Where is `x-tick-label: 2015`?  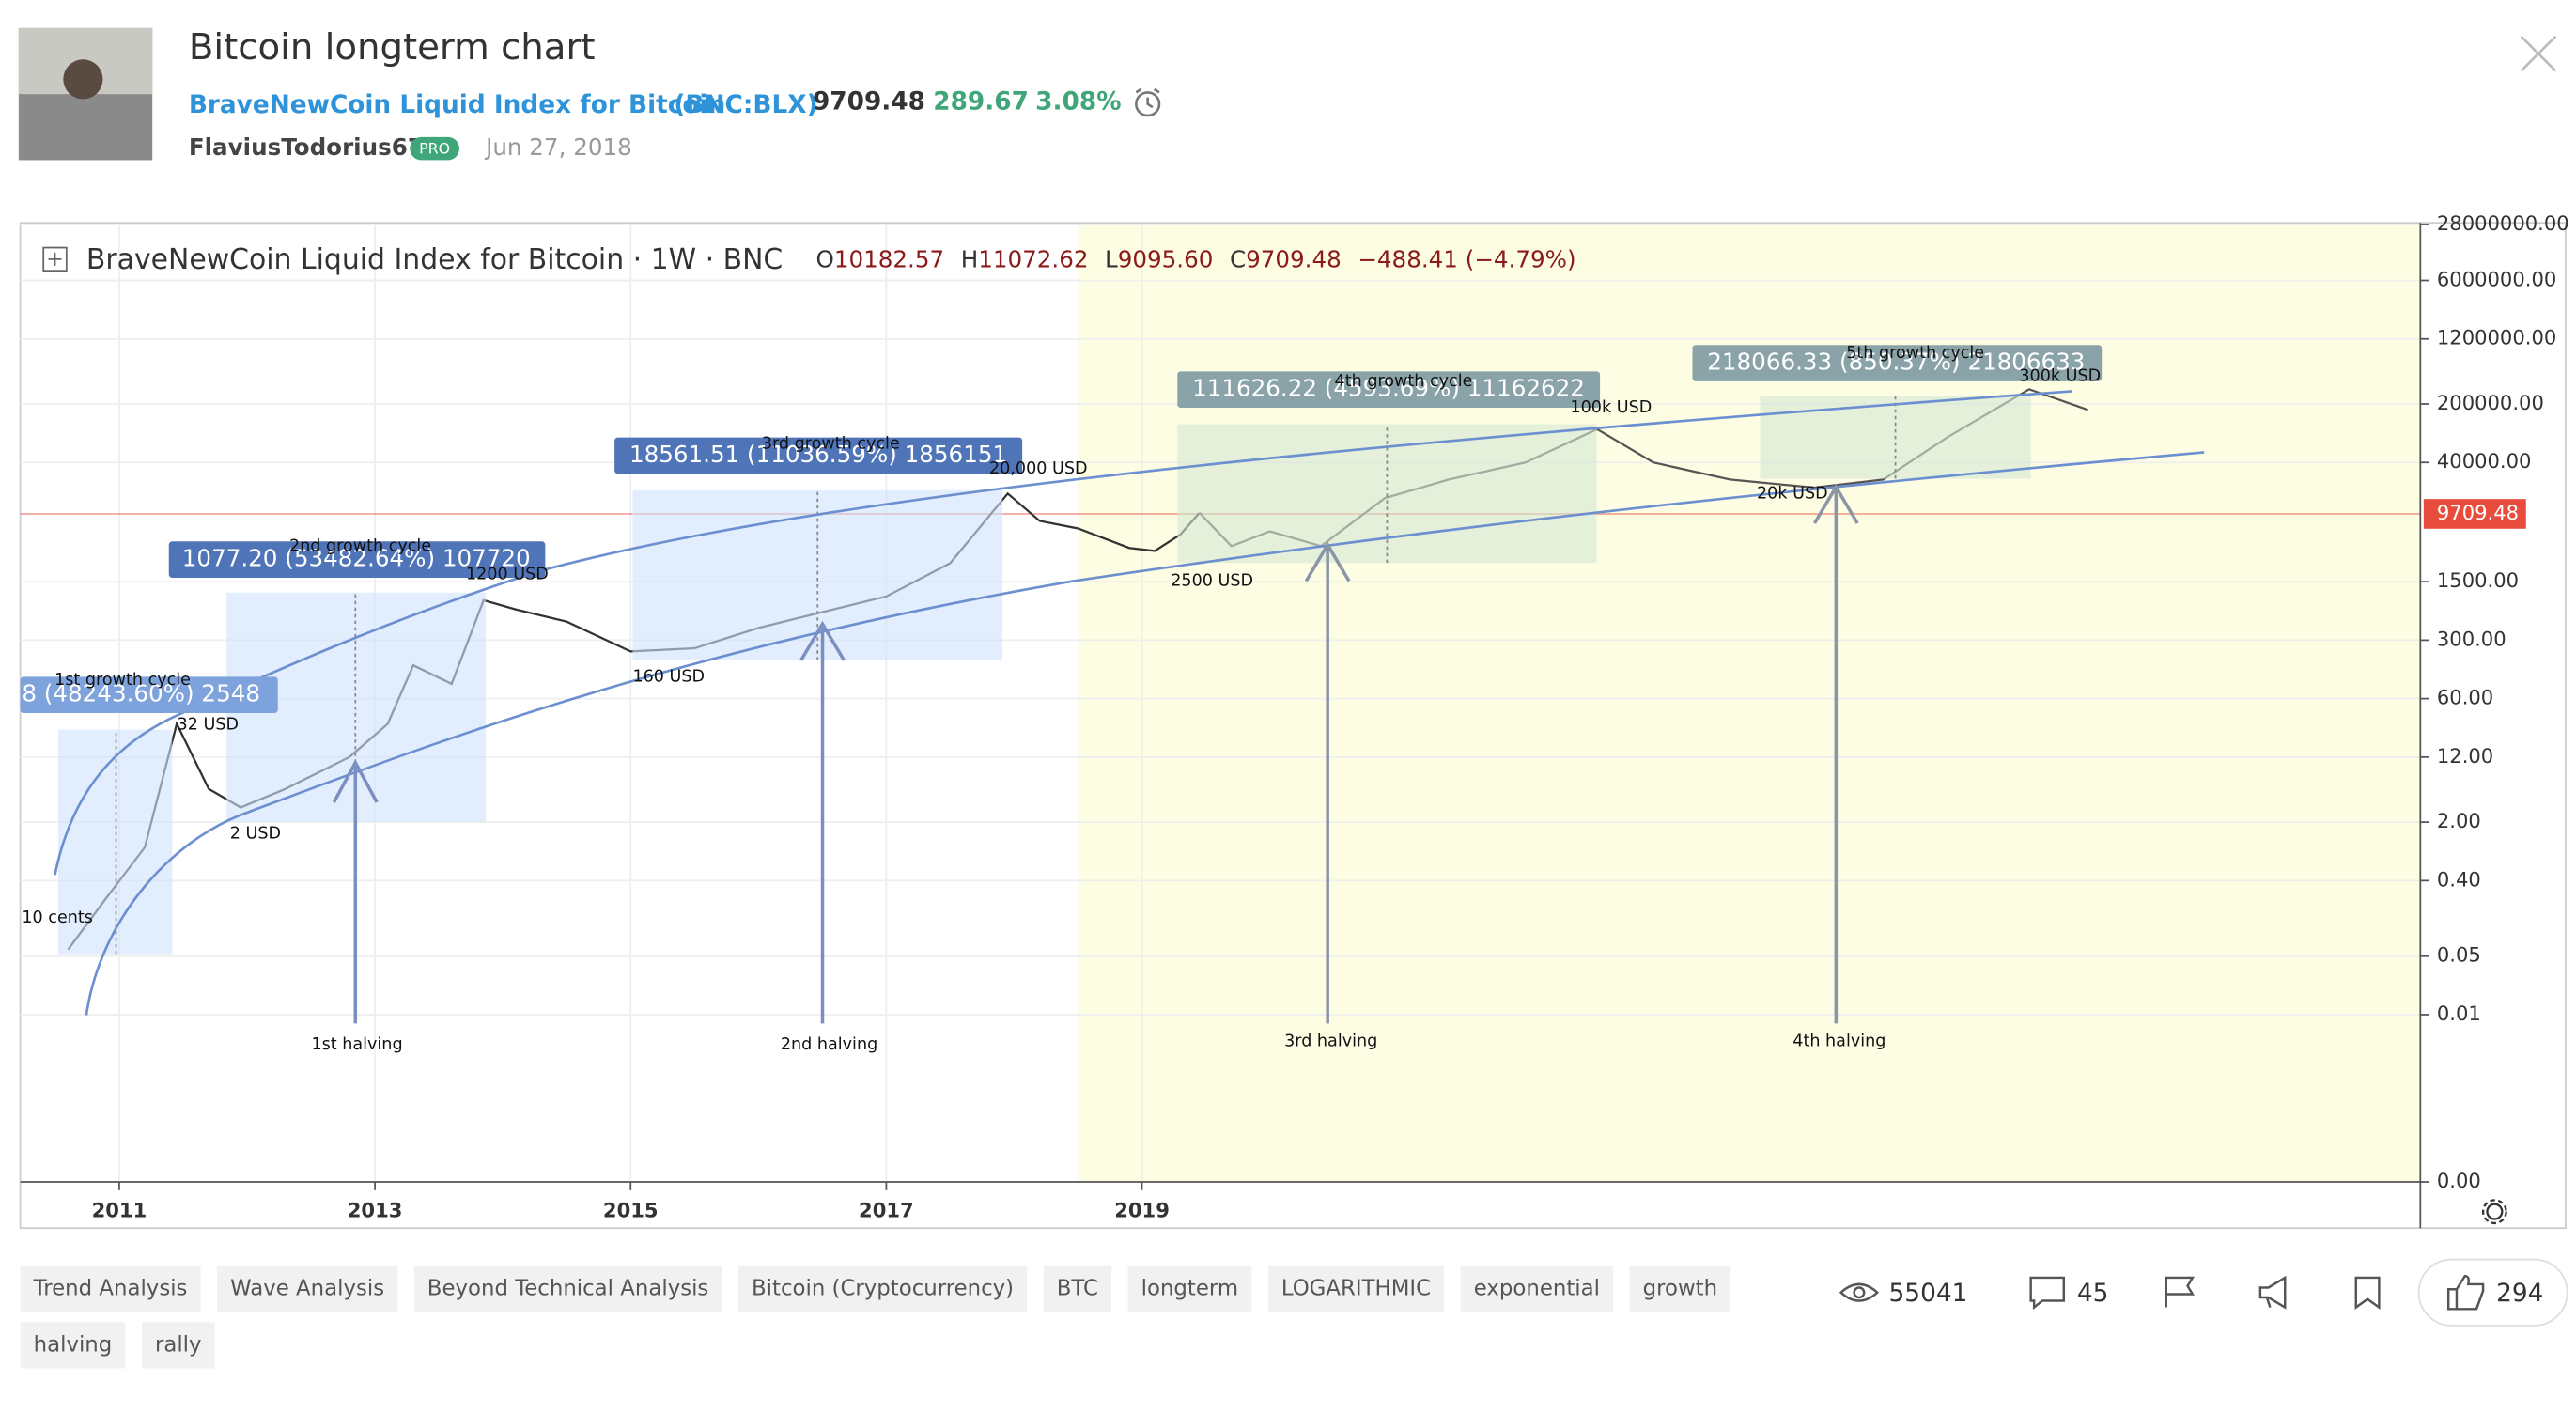 x-tick-label: 2015 is located at coordinates (631, 1211).